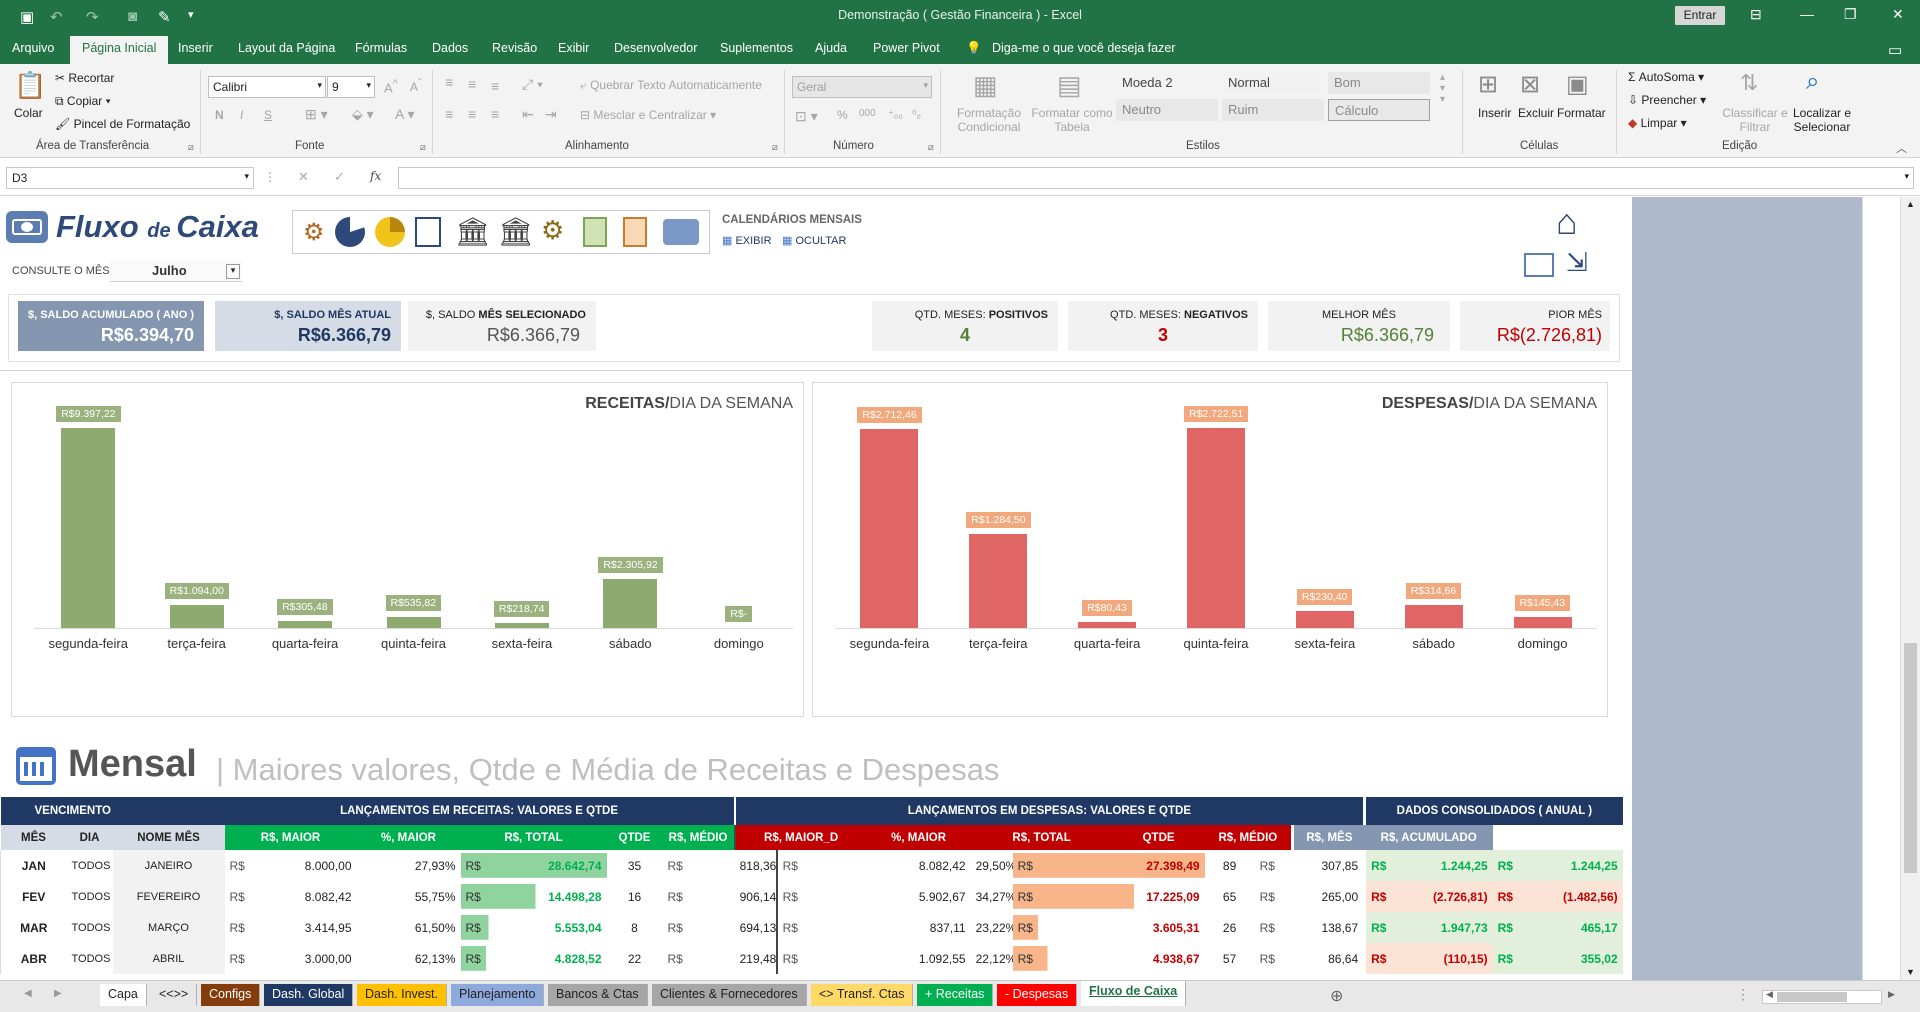 The width and height of the screenshot is (1920, 1012). I want to click on borders-icon: ⊞ ▾, so click(316, 114).